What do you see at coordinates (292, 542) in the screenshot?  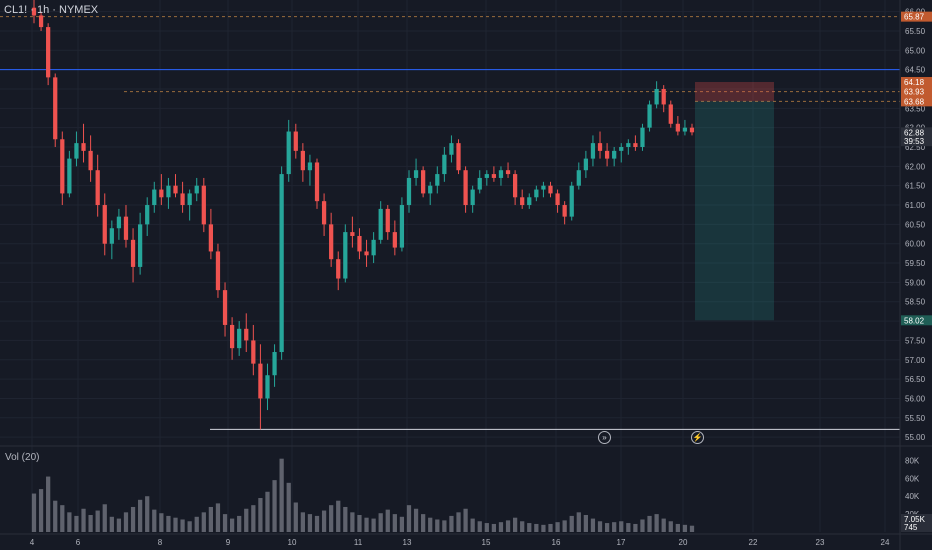 I see `x-tick-label: 10` at bounding box center [292, 542].